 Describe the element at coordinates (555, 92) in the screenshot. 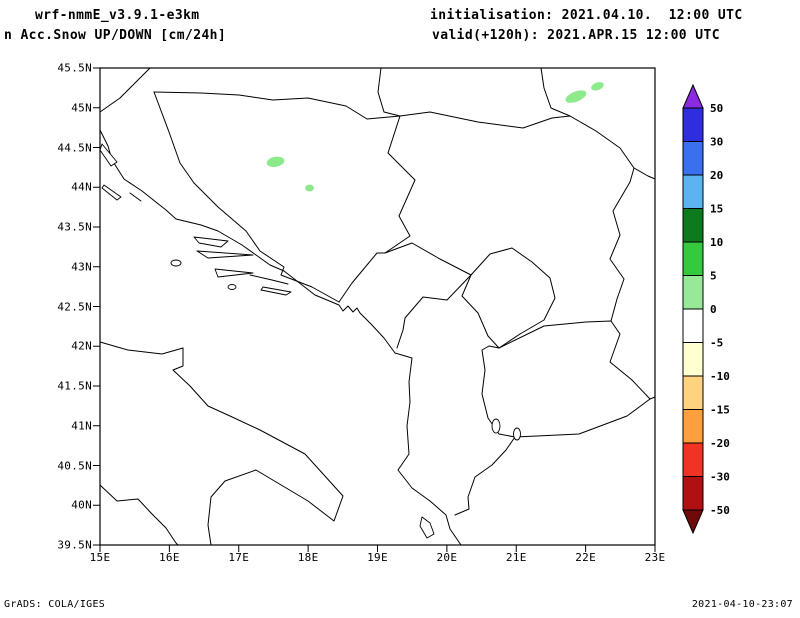

I see `border-serbia-romania` at that location.